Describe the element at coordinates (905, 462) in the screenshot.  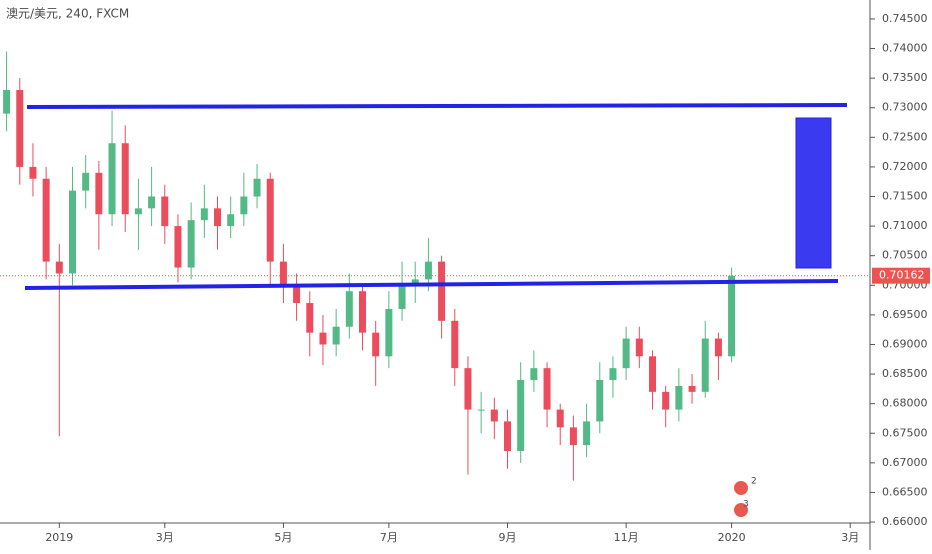
I see `y-tick-label: 0.67000` at that location.